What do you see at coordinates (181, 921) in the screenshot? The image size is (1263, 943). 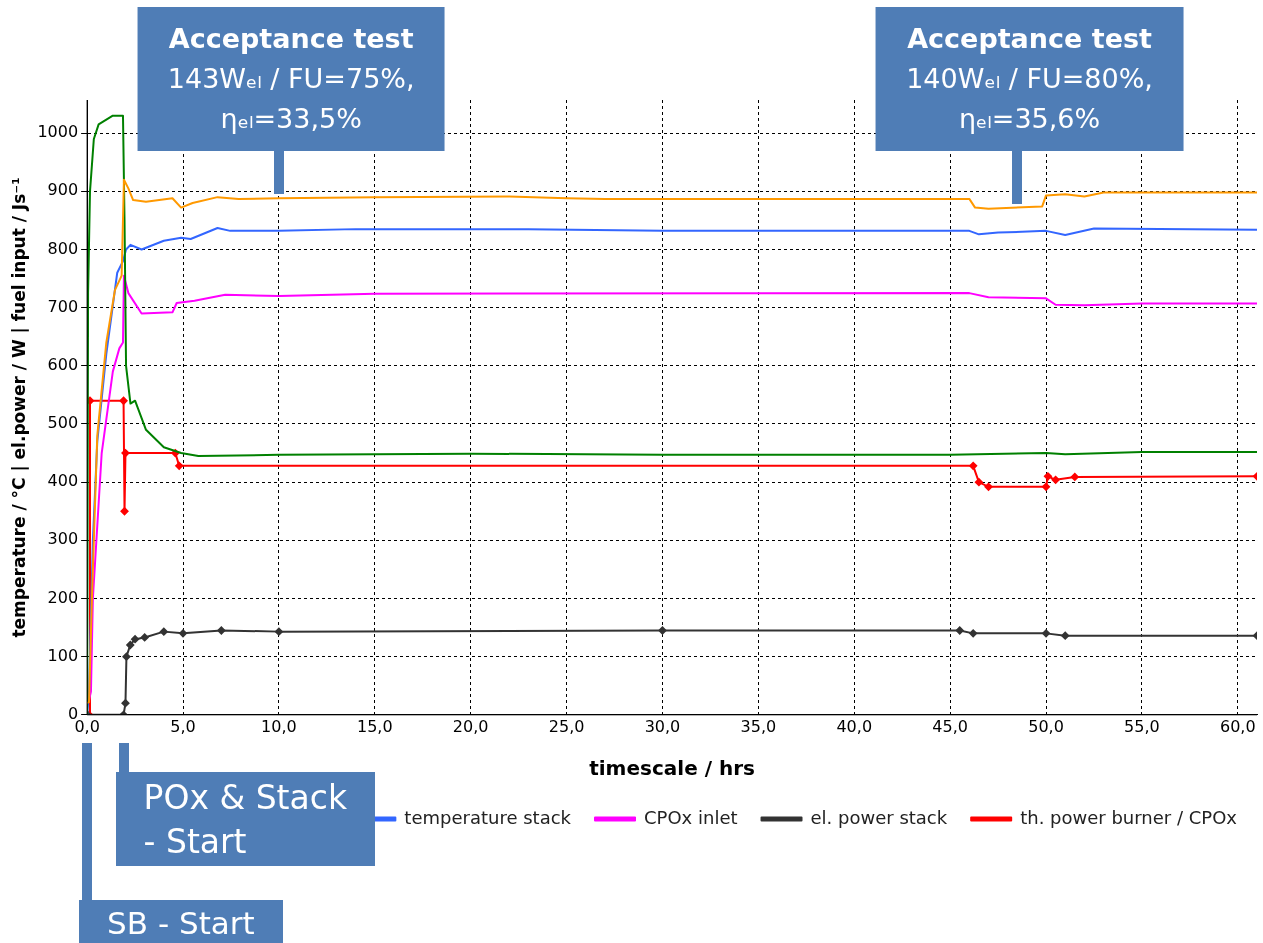 I see `text: SB - Start` at bounding box center [181, 921].